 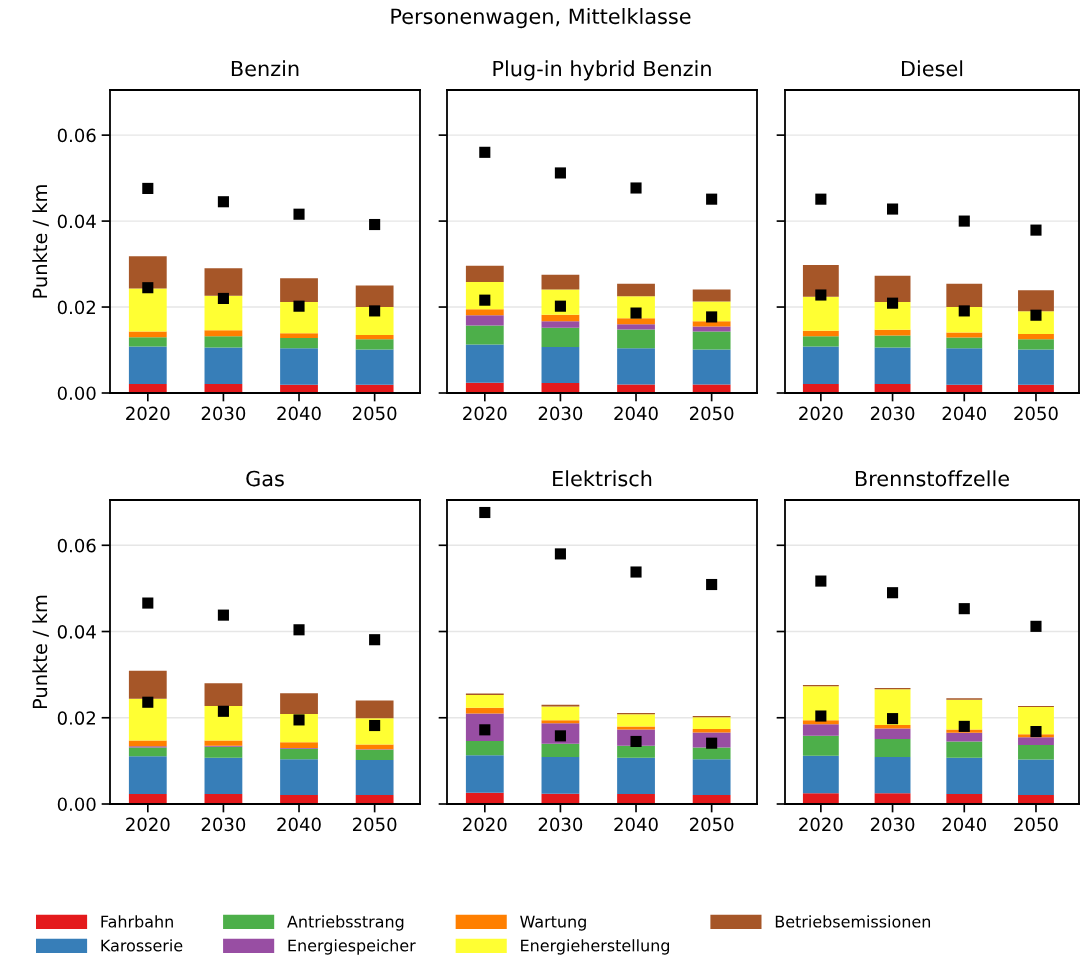 I want to click on legend-label: Betriebsemissionen, so click(x=853, y=921).